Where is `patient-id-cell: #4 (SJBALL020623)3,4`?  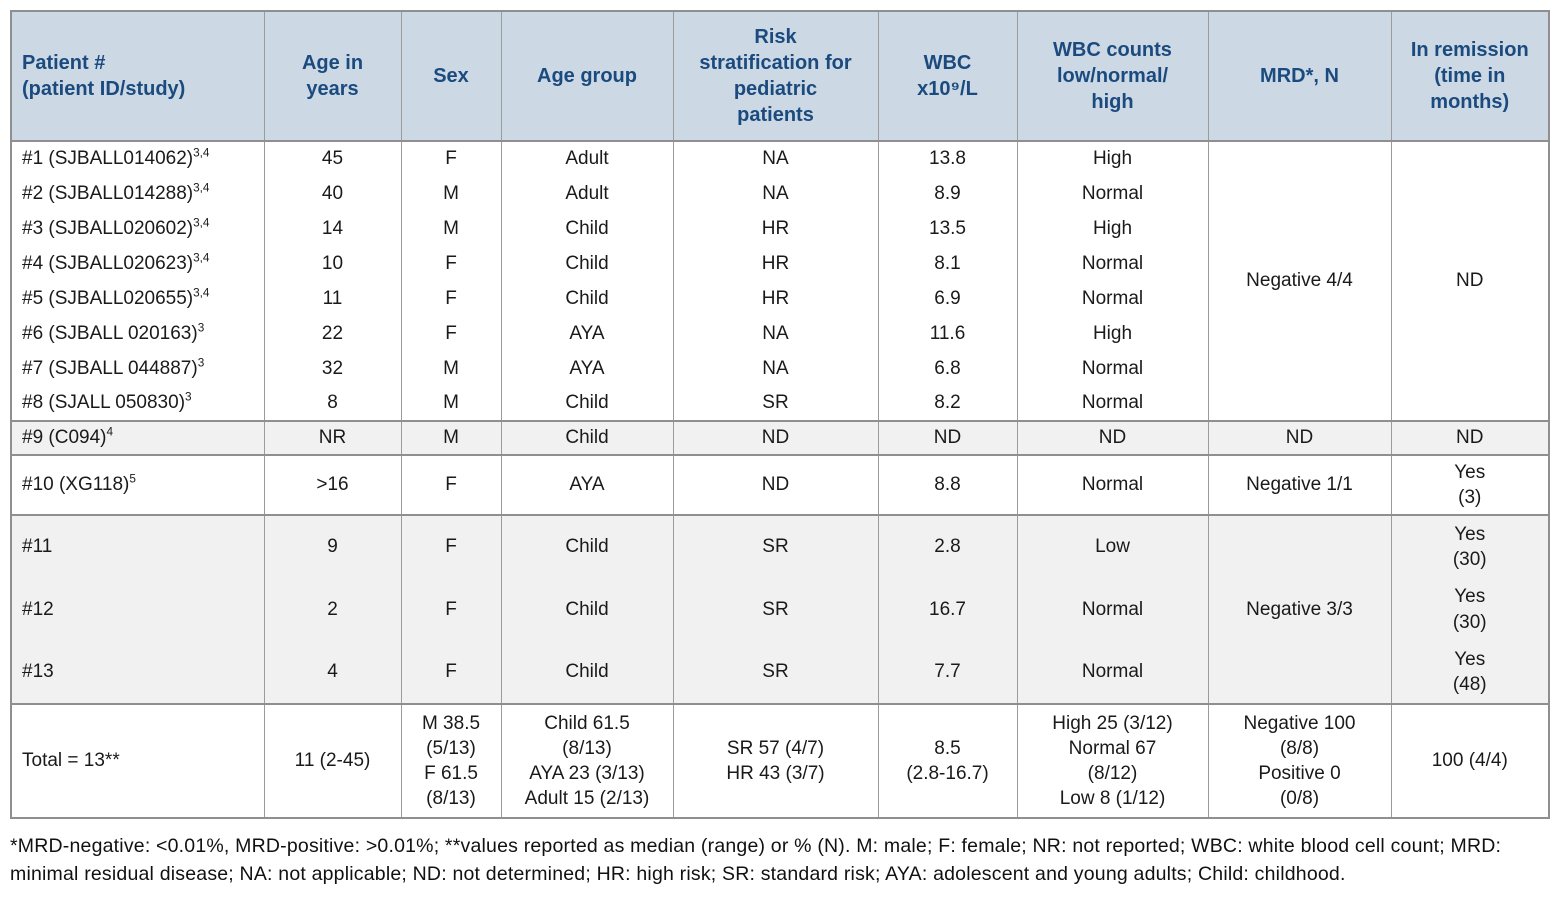 patient-id-cell: #4 (SJBALL020623)3,4 is located at coordinates (137, 263).